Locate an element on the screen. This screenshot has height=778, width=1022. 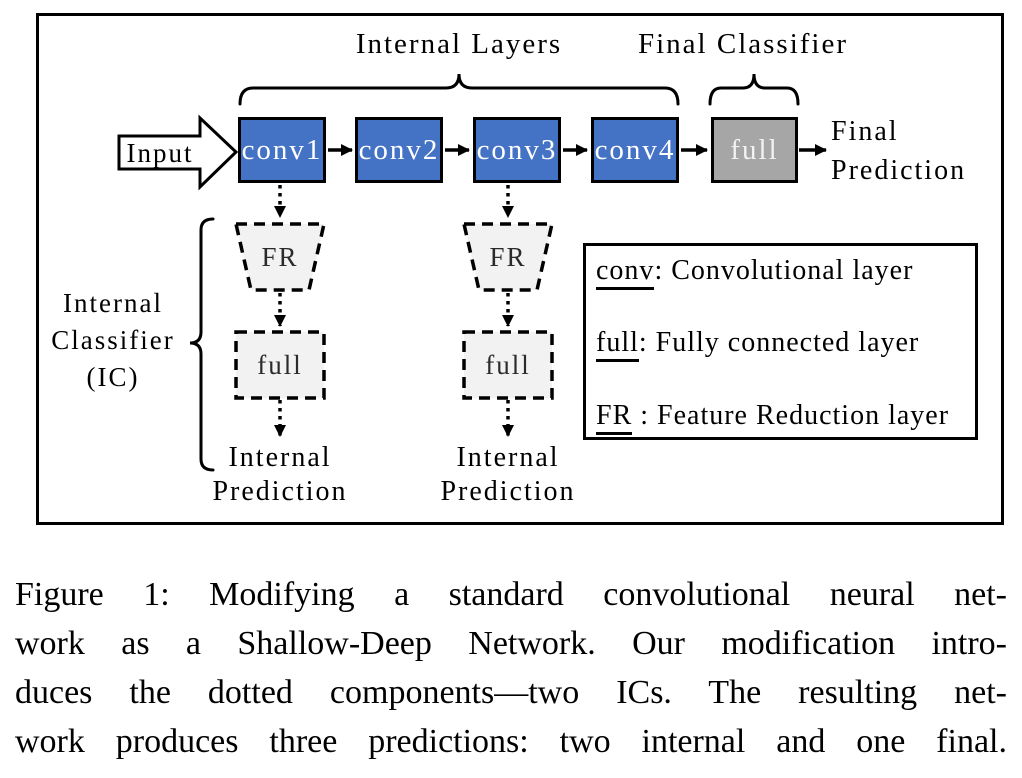
internal-prediction-2-line1: Internal is located at coordinates (508, 457).